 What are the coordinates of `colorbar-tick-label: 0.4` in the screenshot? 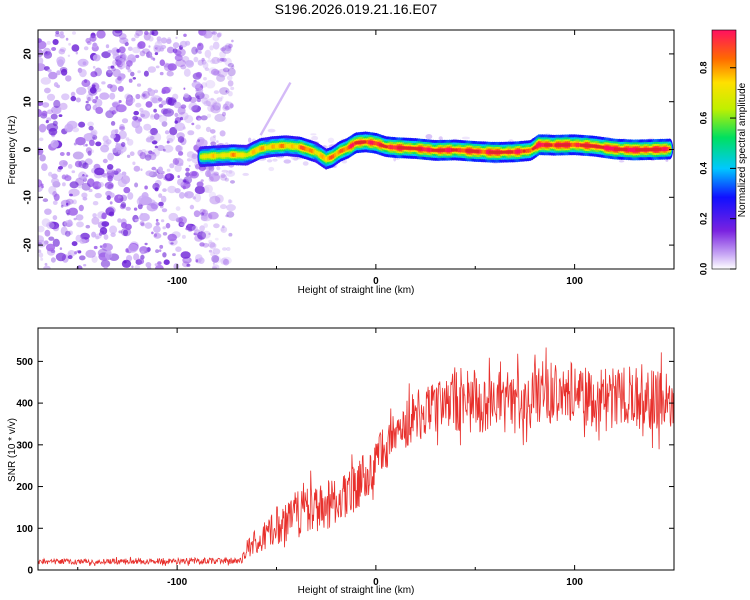 It's located at (703, 168).